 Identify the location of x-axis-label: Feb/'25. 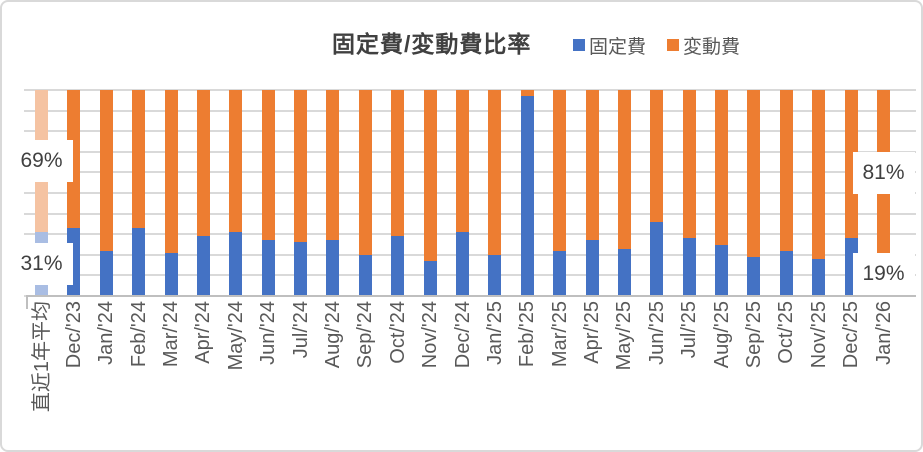
(527, 334).